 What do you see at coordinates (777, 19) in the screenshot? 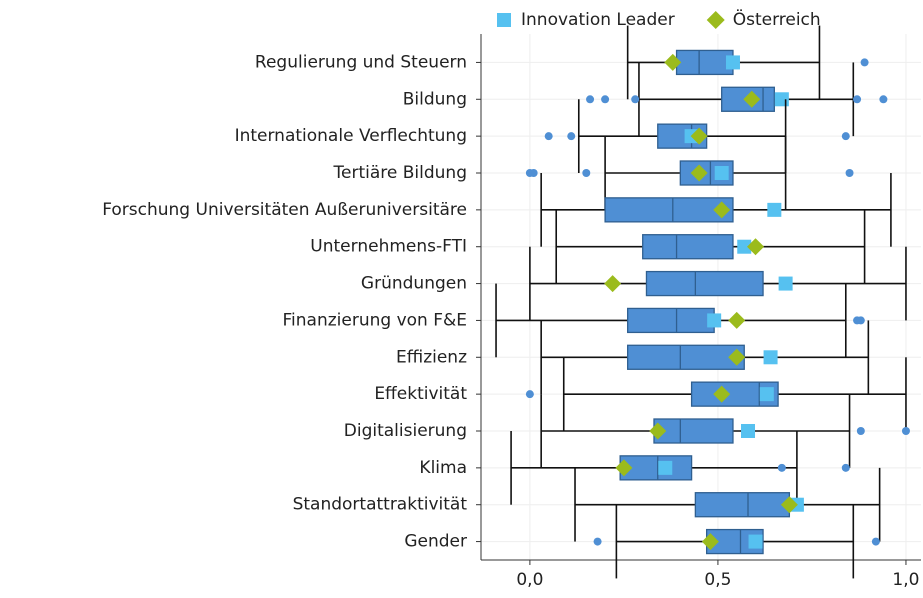
I see `legend-label: Österreich` at bounding box center [777, 19].